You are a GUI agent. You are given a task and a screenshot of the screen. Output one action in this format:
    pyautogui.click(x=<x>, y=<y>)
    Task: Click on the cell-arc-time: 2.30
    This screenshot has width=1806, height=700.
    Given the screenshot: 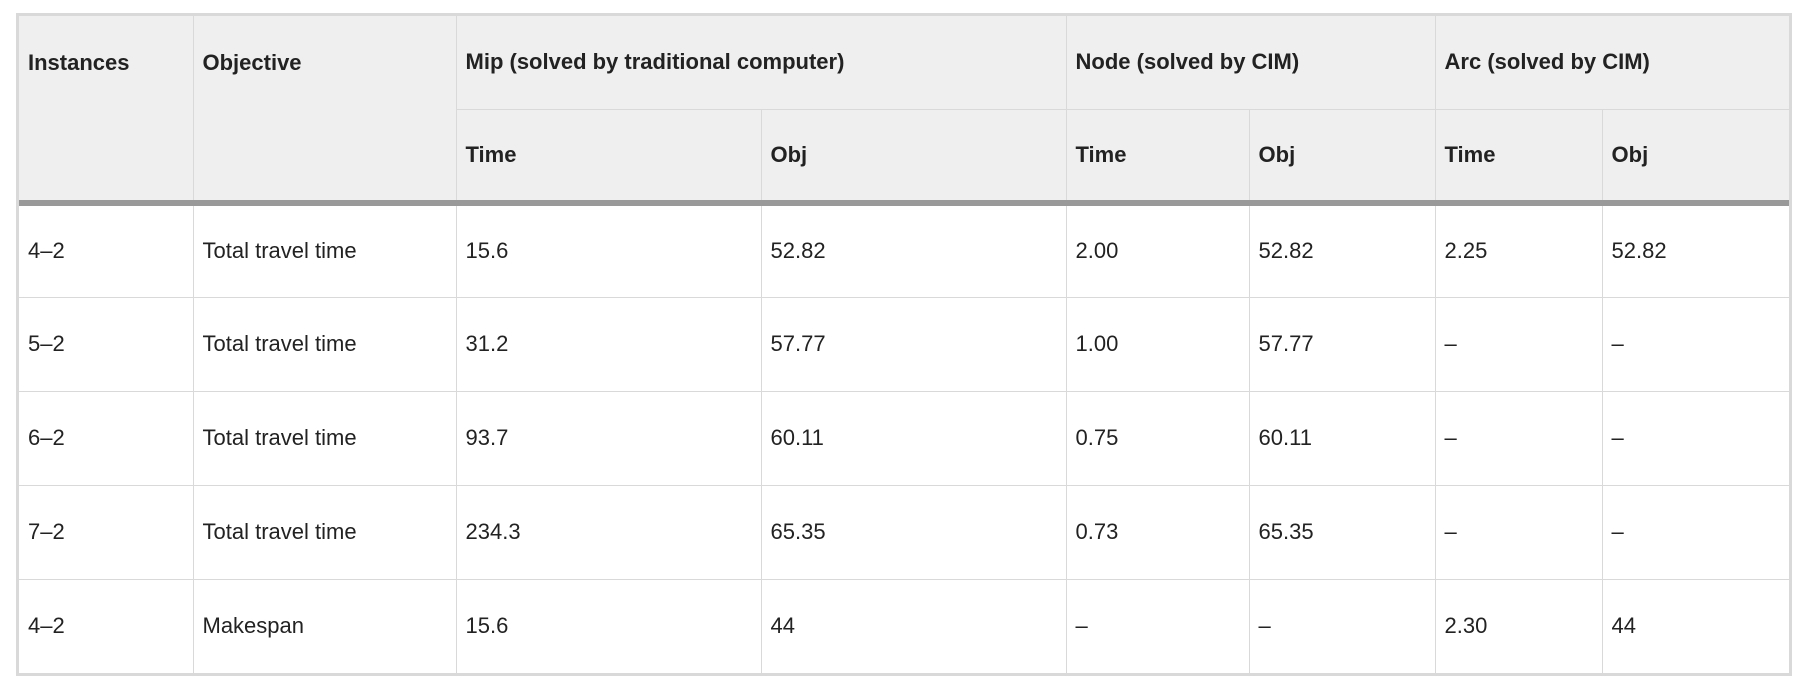 What is the action you would take?
    pyautogui.click(x=1519, y=626)
    